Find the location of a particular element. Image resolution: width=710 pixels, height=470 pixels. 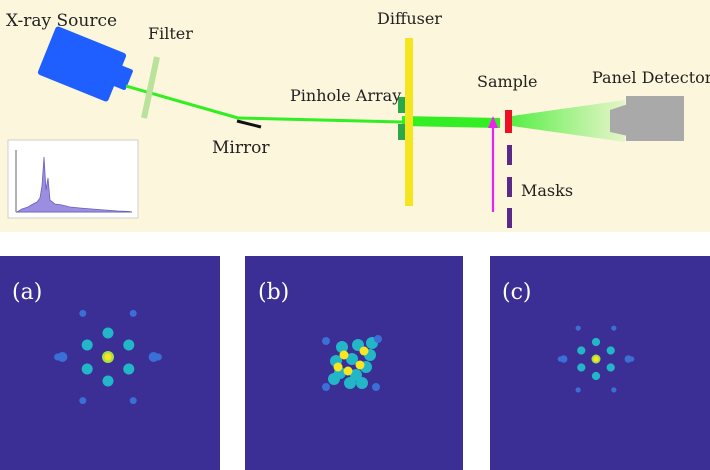

mirror-icon is located at coordinates (249, 124).